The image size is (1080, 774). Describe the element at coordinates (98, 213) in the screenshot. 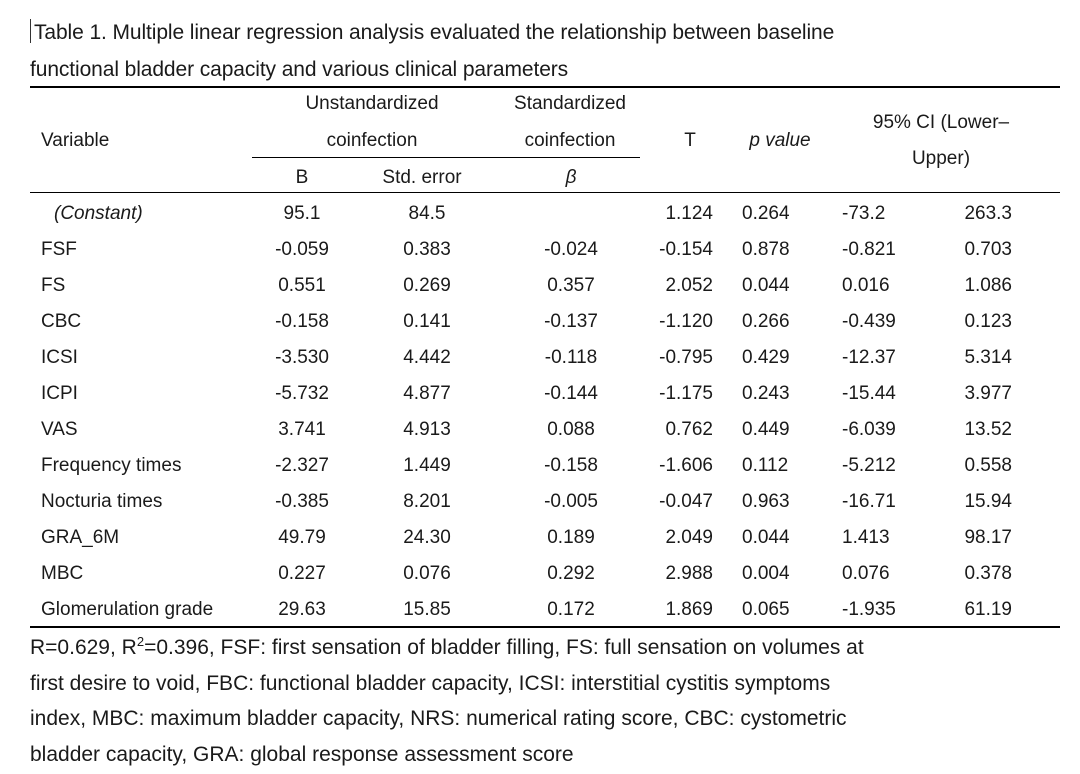

I see `cell-variable: (Constant)` at that location.